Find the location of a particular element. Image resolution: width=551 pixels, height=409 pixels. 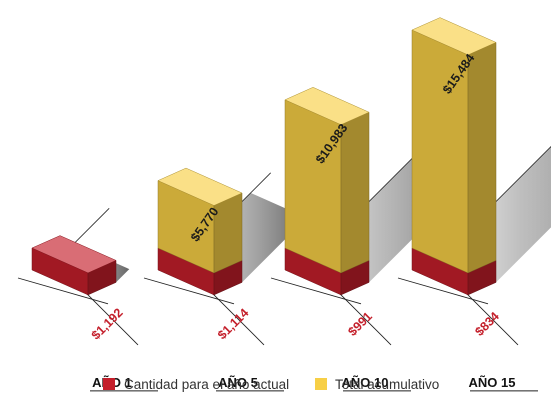

category-label: AÑO 15 is located at coordinates (492, 382).